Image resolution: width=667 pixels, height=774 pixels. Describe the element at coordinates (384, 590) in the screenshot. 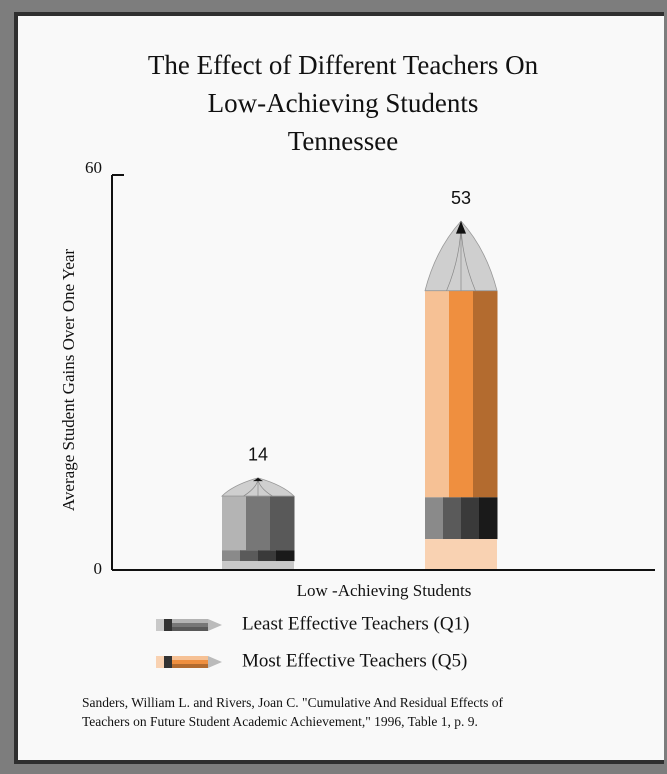

I see `x-axis-label: Low -Achieving Students` at that location.